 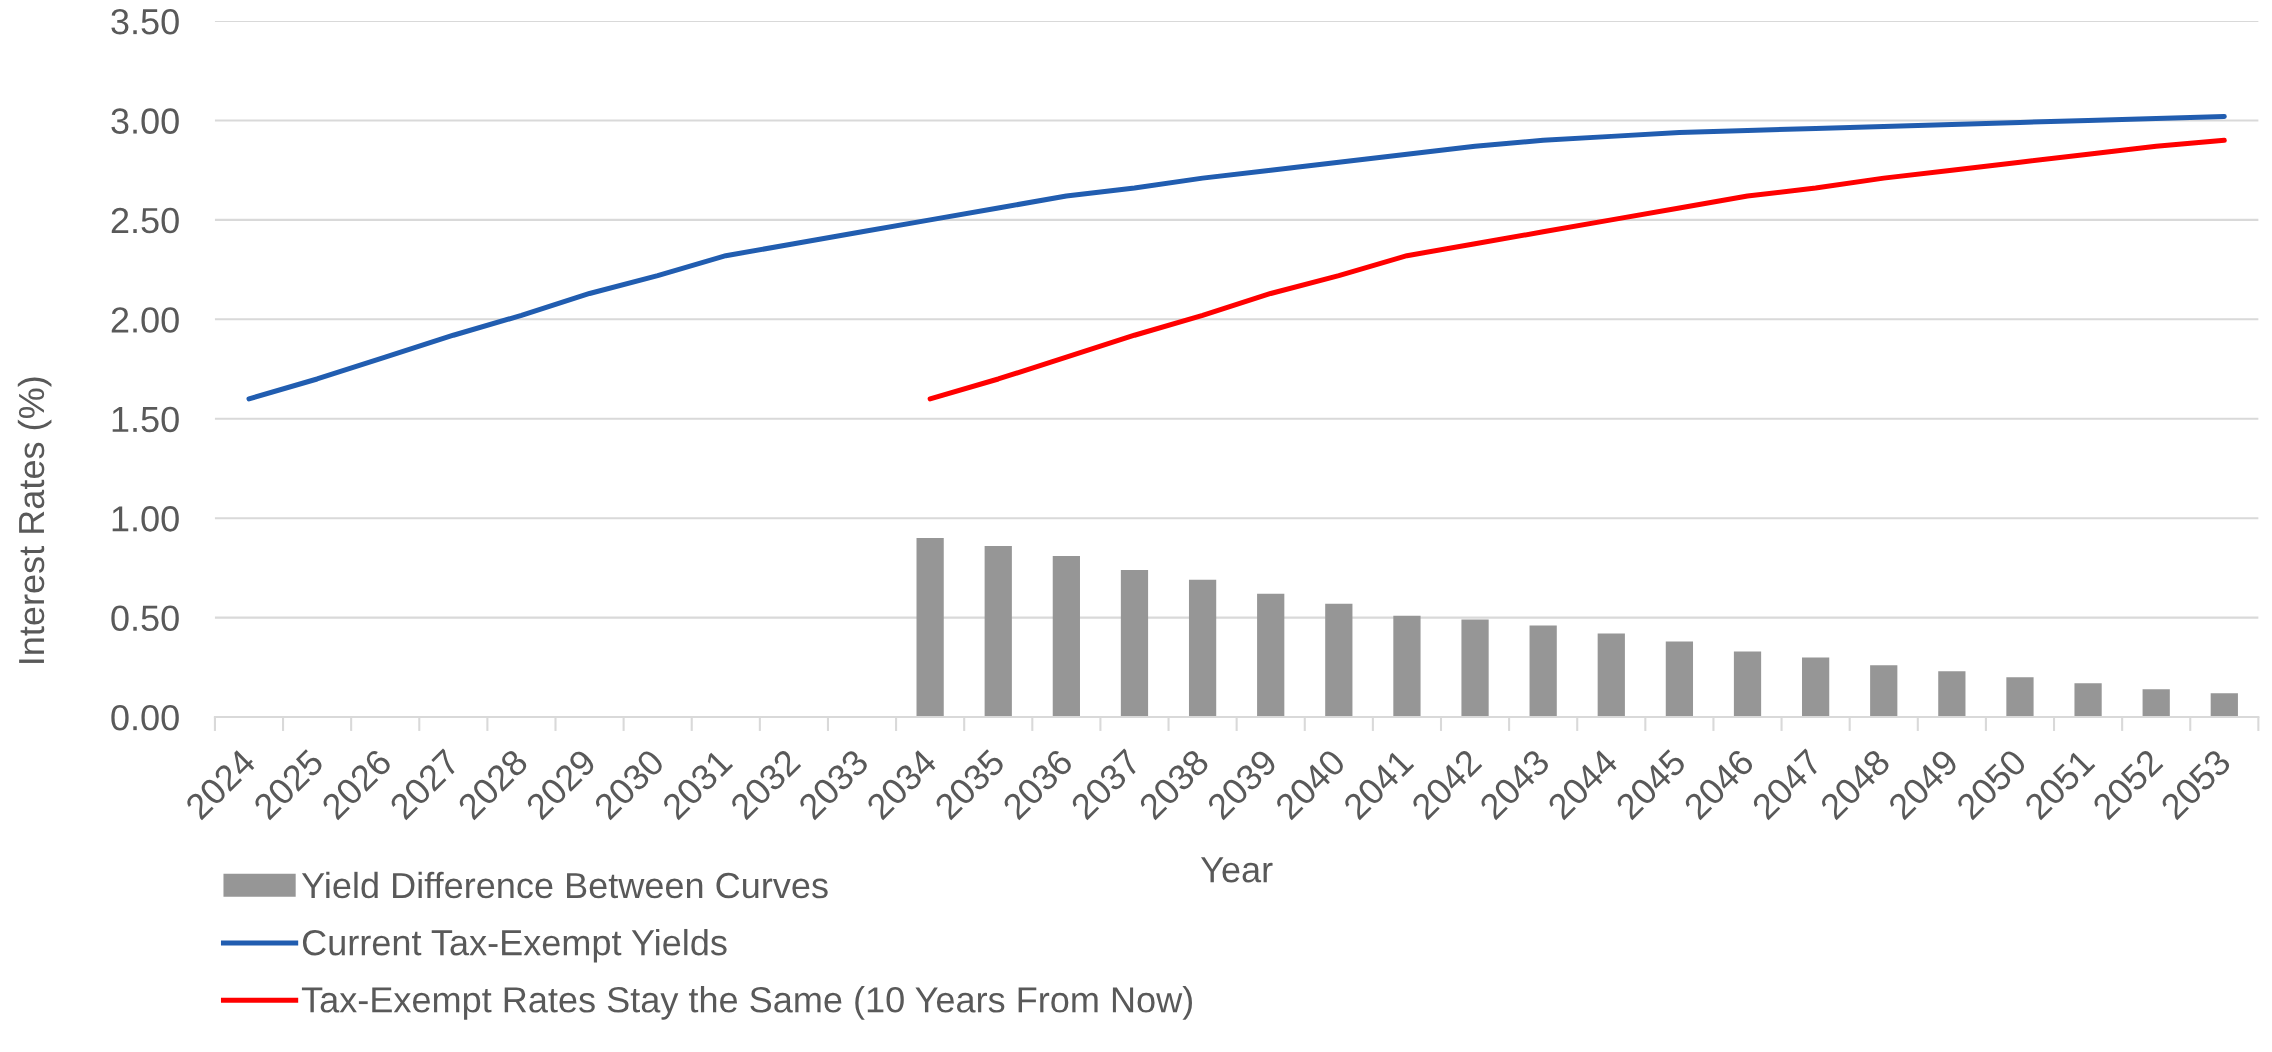 What do you see at coordinates (514, 945) in the screenshot?
I see `legend-label: Current Tax-Exempt Yields` at bounding box center [514, 945].